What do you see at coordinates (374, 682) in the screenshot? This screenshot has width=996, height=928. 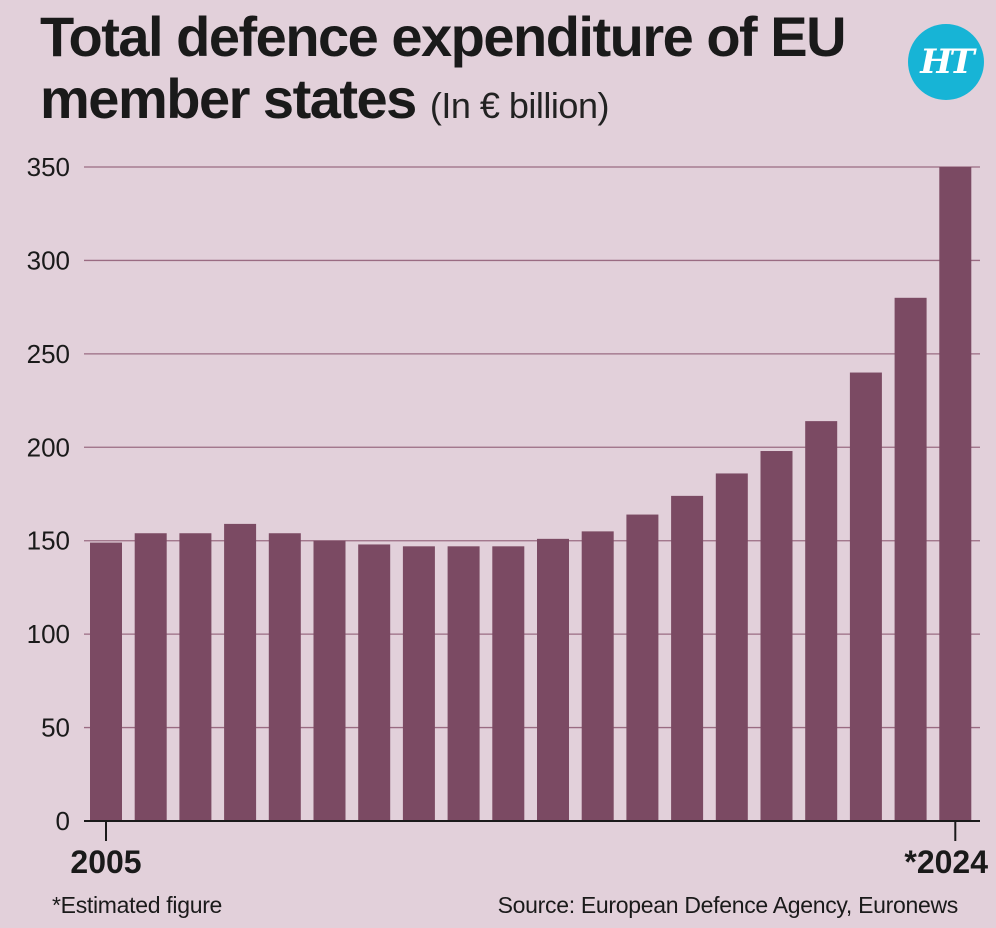 I see `bar-2011` at bounding box center [374, 682].